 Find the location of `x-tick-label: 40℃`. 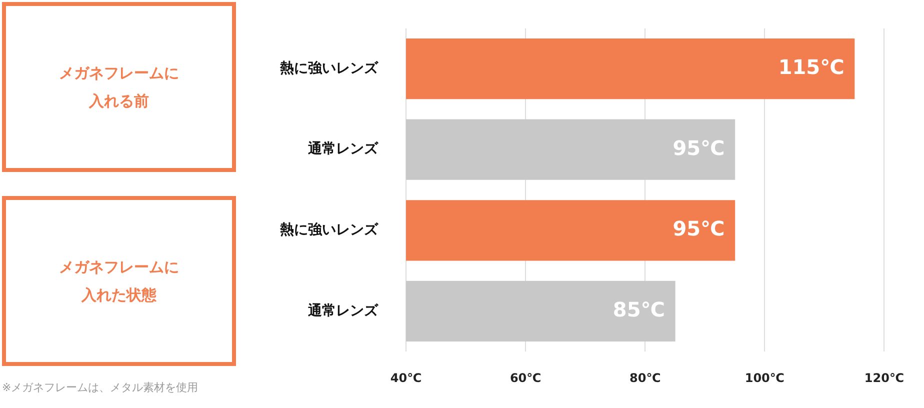

x-tick-label: 40℃ is located at coordinates (406, 377).